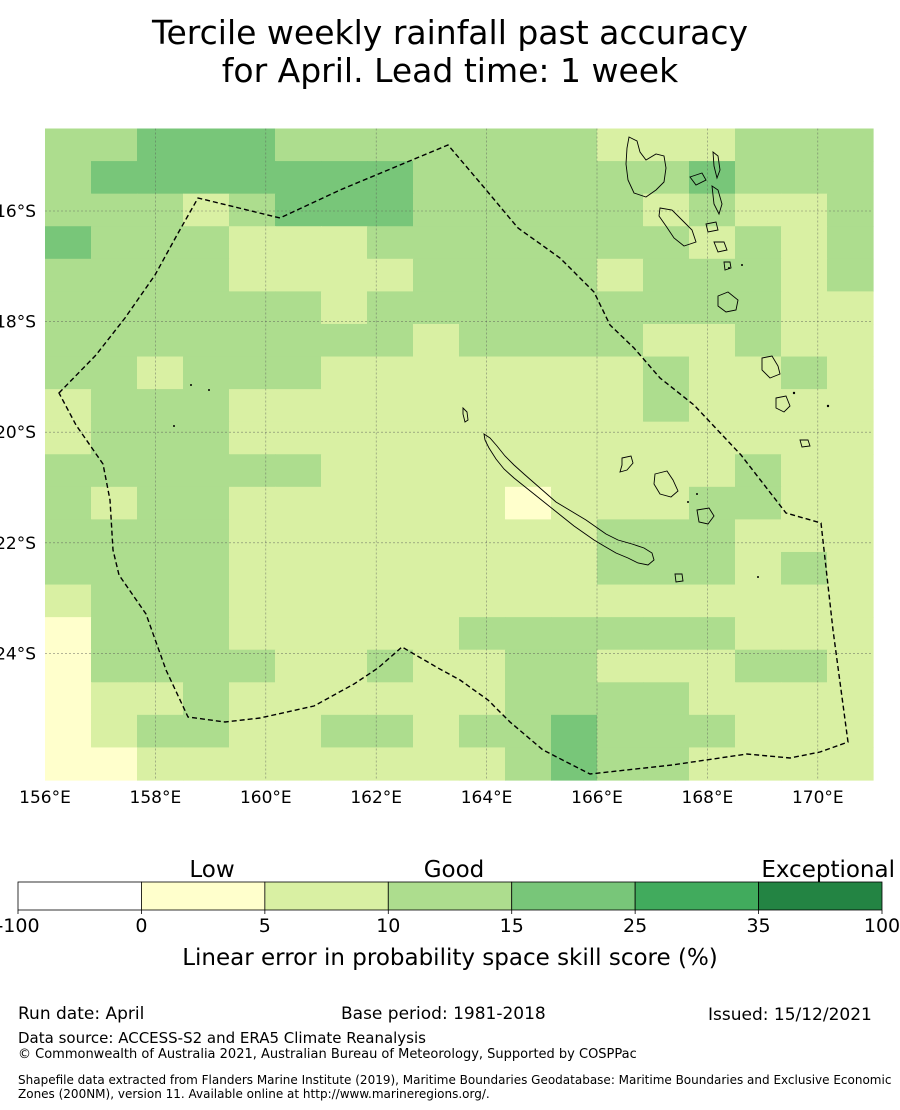 Image resolution: width=900 pixels, height=1110 pixels. I want to click on colorbar-category-label: Exceptional, so click(828, 870).